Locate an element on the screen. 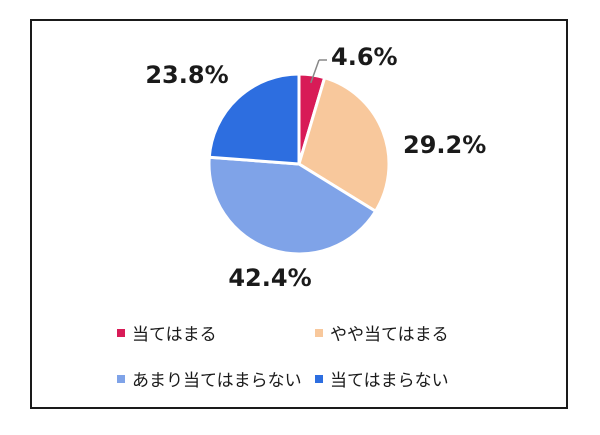 This screenshot has width=600, height=435. legend-label-1: やや当てはまる is located at coordinates (389, 335).